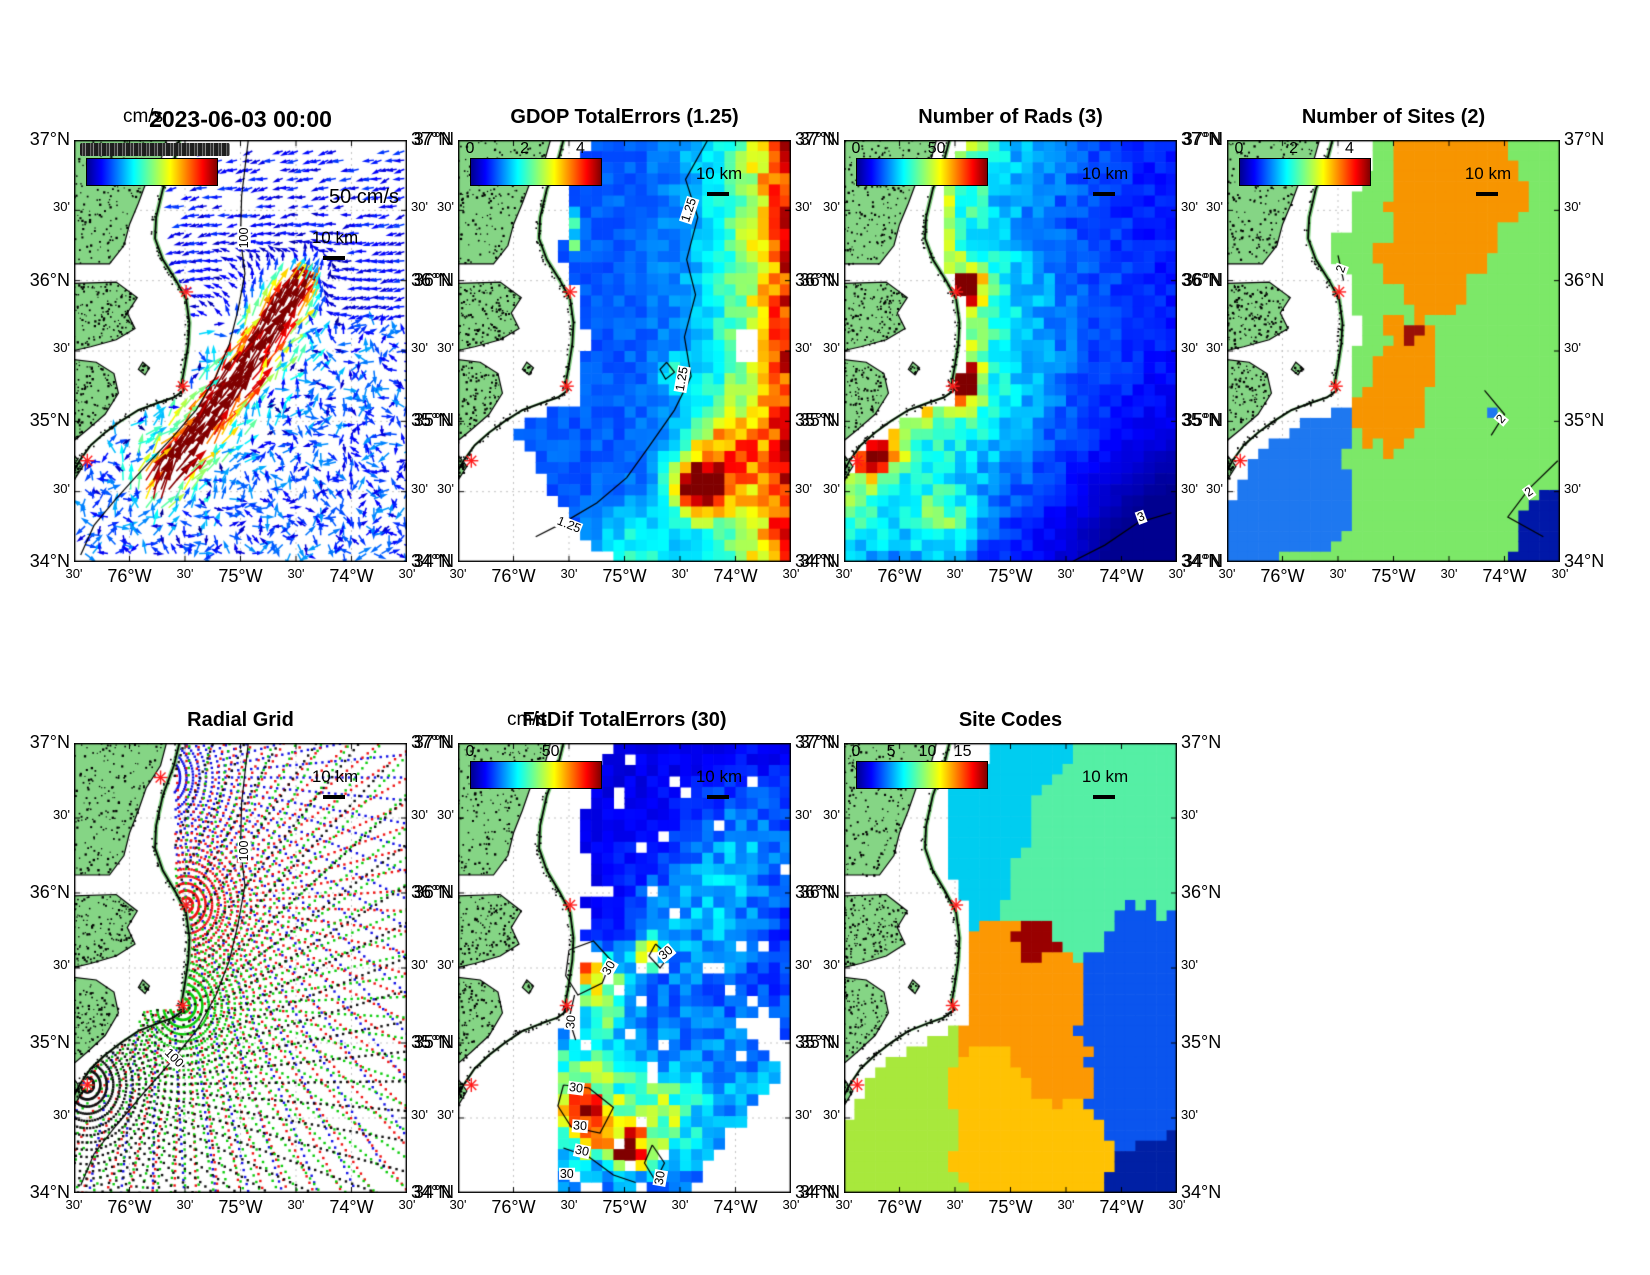 This screenshot has height=1275, width=1650. What do you see at coordinates (624, 351) in the screenshot?
I see `map-canvas-gdop` at bounding box center [624, 351].